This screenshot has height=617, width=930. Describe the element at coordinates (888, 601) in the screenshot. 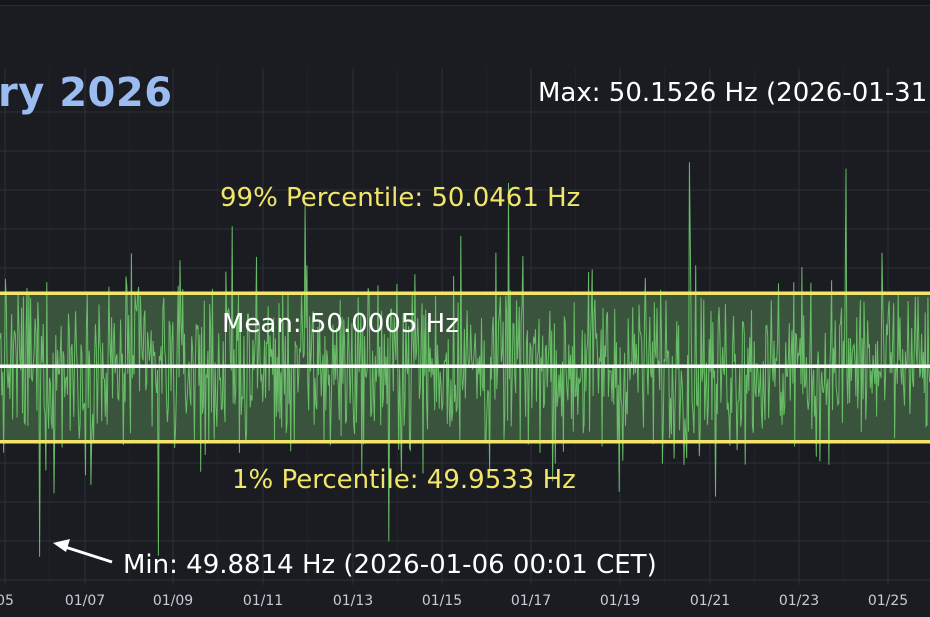

I see `x-tick-label: 01/25` at that location.